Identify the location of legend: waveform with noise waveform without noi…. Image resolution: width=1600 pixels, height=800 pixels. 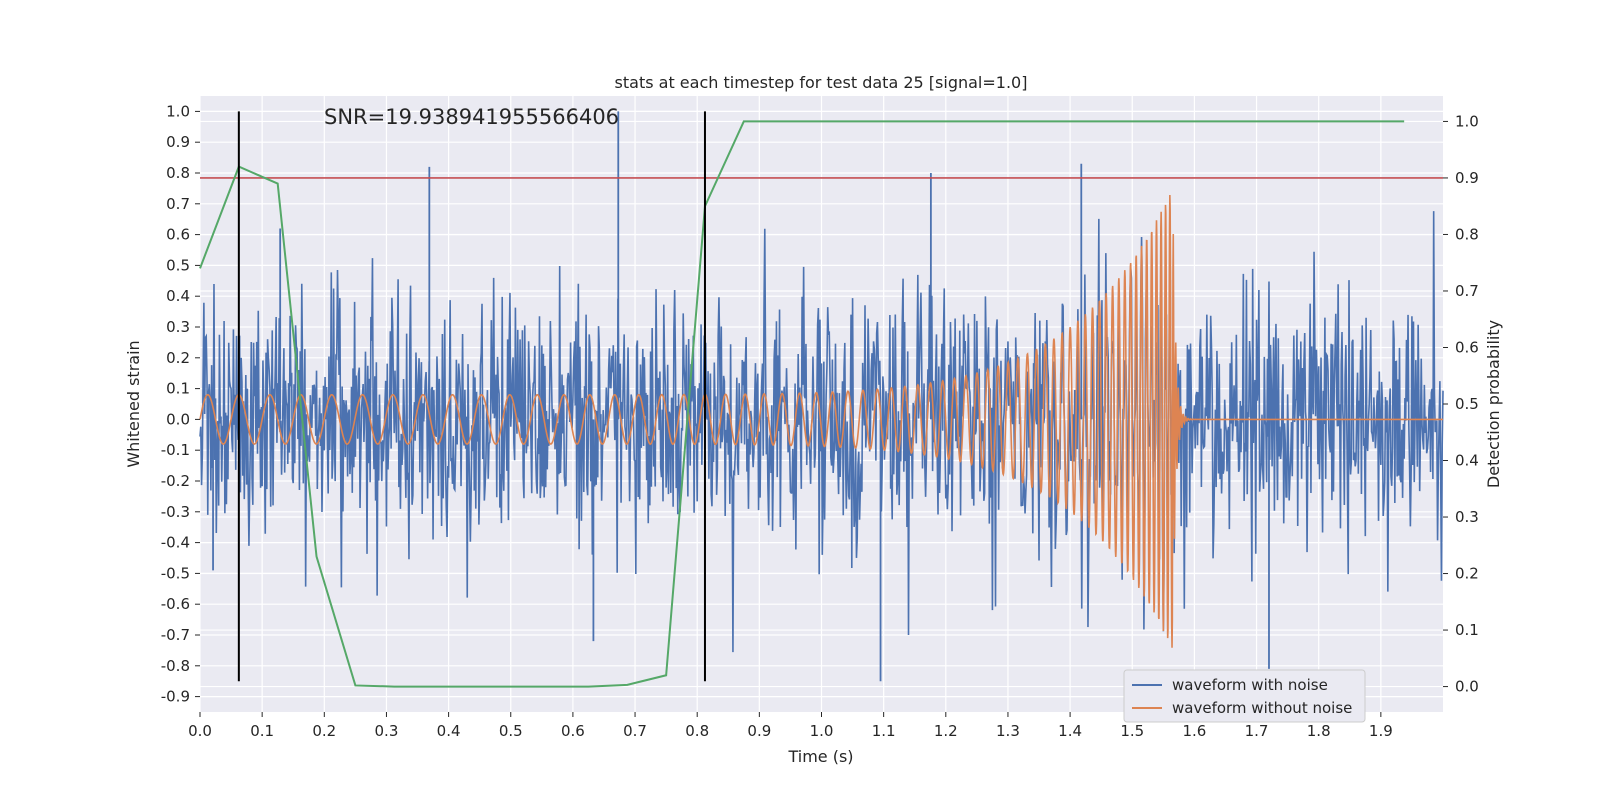
(1244, 696).